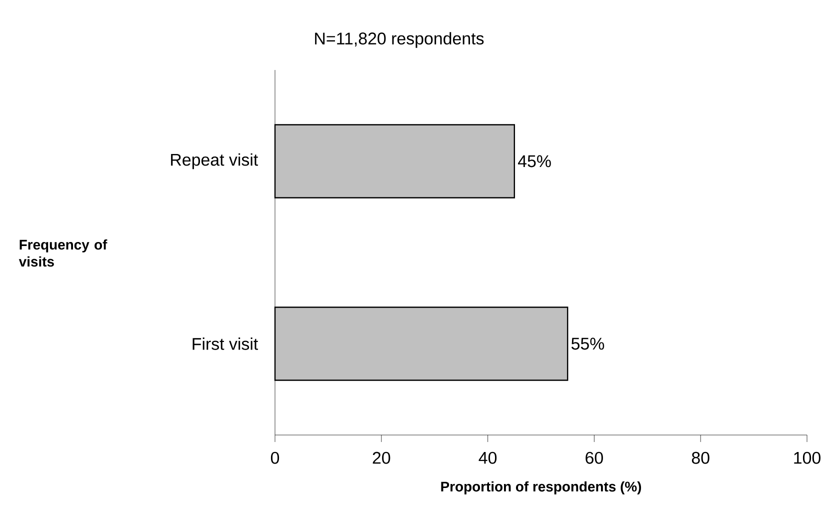 Image resolution: width=832 pixels, height=527 pixels. I want to click on x-tick-label: 40, so click(487, 458).